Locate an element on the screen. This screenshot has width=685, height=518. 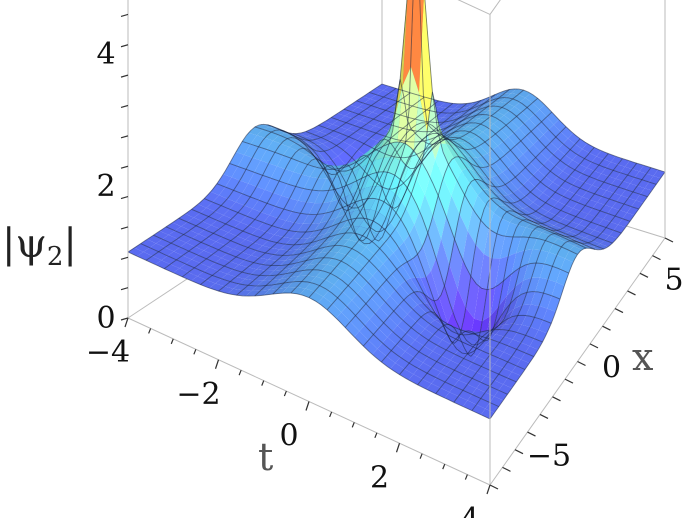
mesh-line-x is located at coordinates (502, 149).